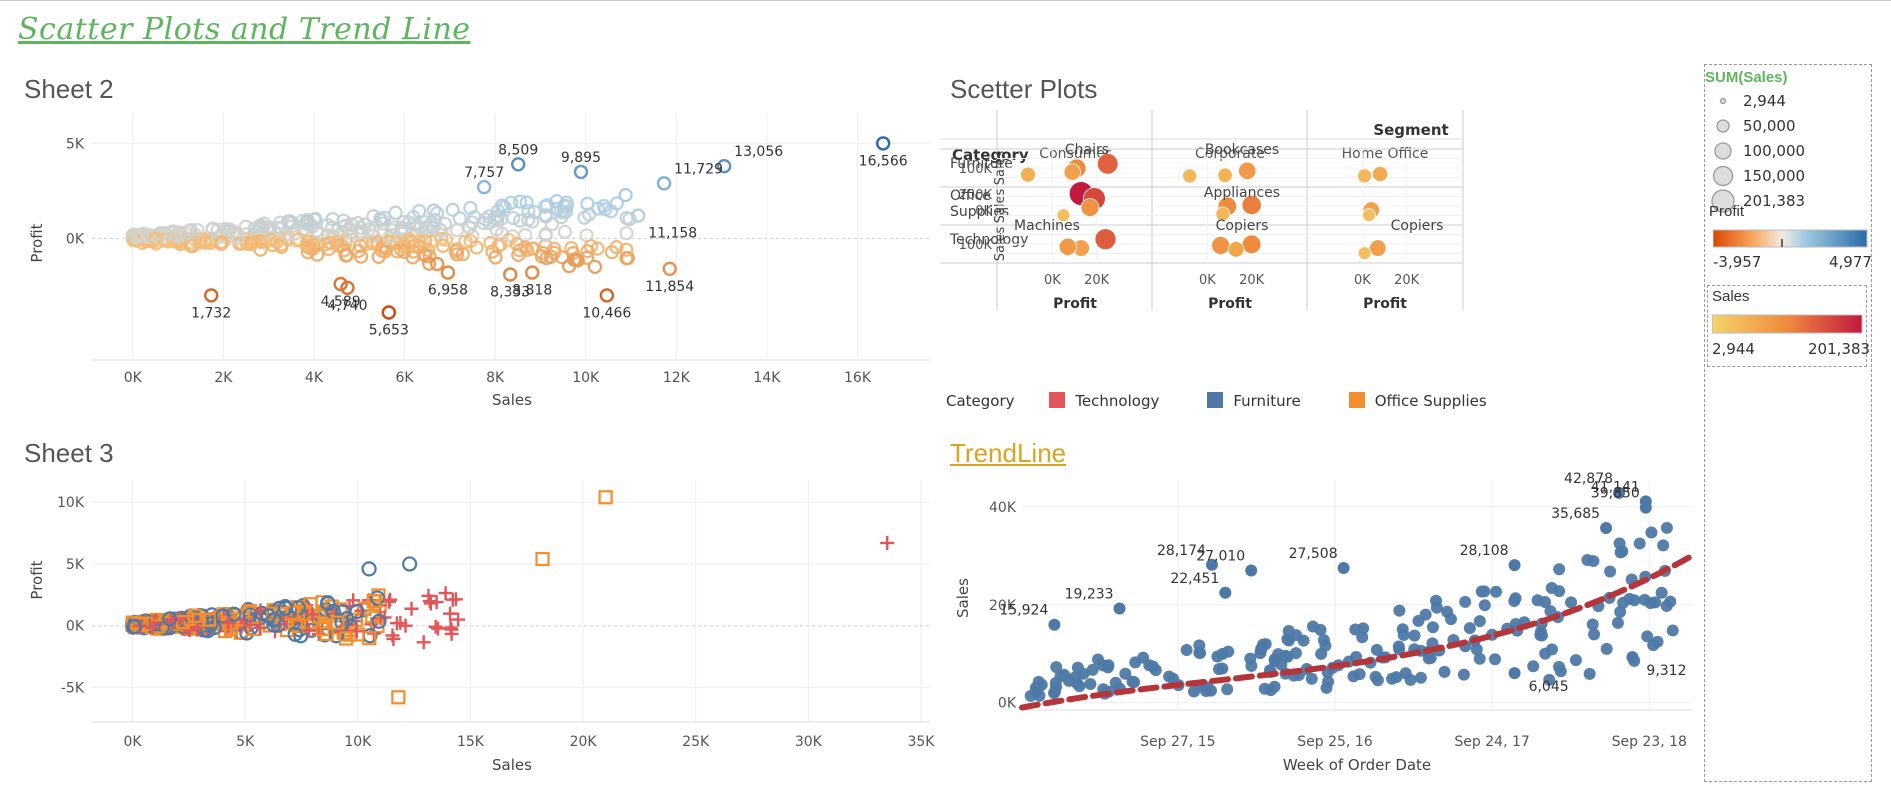  Describe the element at coordinates (767, 378) in the screenshot. I see `sheet2-x-tick-label: 14K` at that location.